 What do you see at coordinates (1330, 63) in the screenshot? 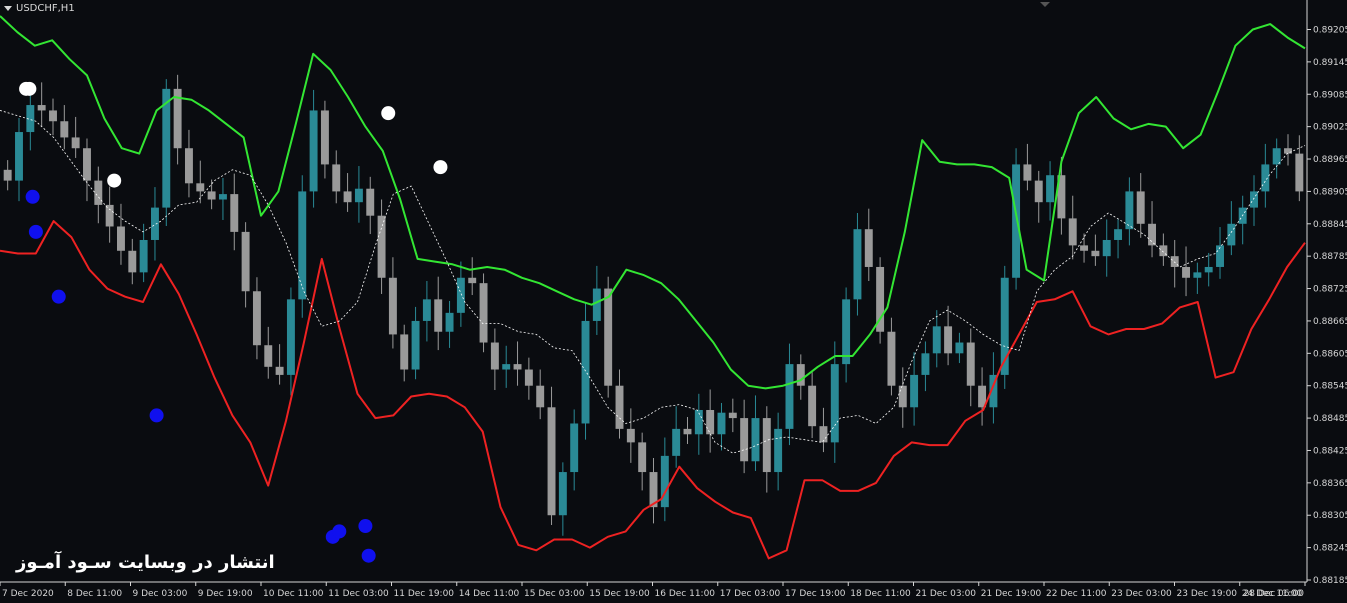
I see `y-tick-label: 0.89145` at bounding box center [1330, 63].